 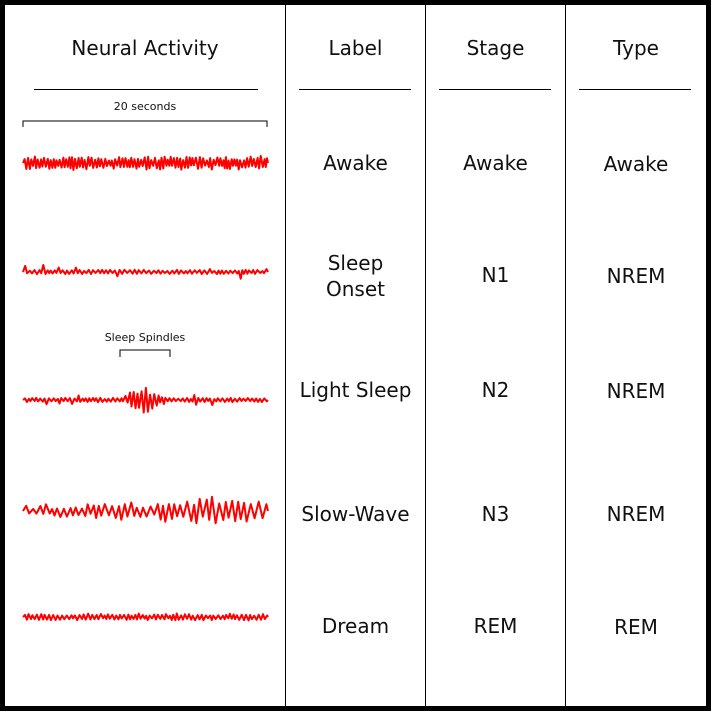 What do you see at coordinates (495, 89) in the screenshot?
I see `header-underline-stage` at bounding box center [495, 89].